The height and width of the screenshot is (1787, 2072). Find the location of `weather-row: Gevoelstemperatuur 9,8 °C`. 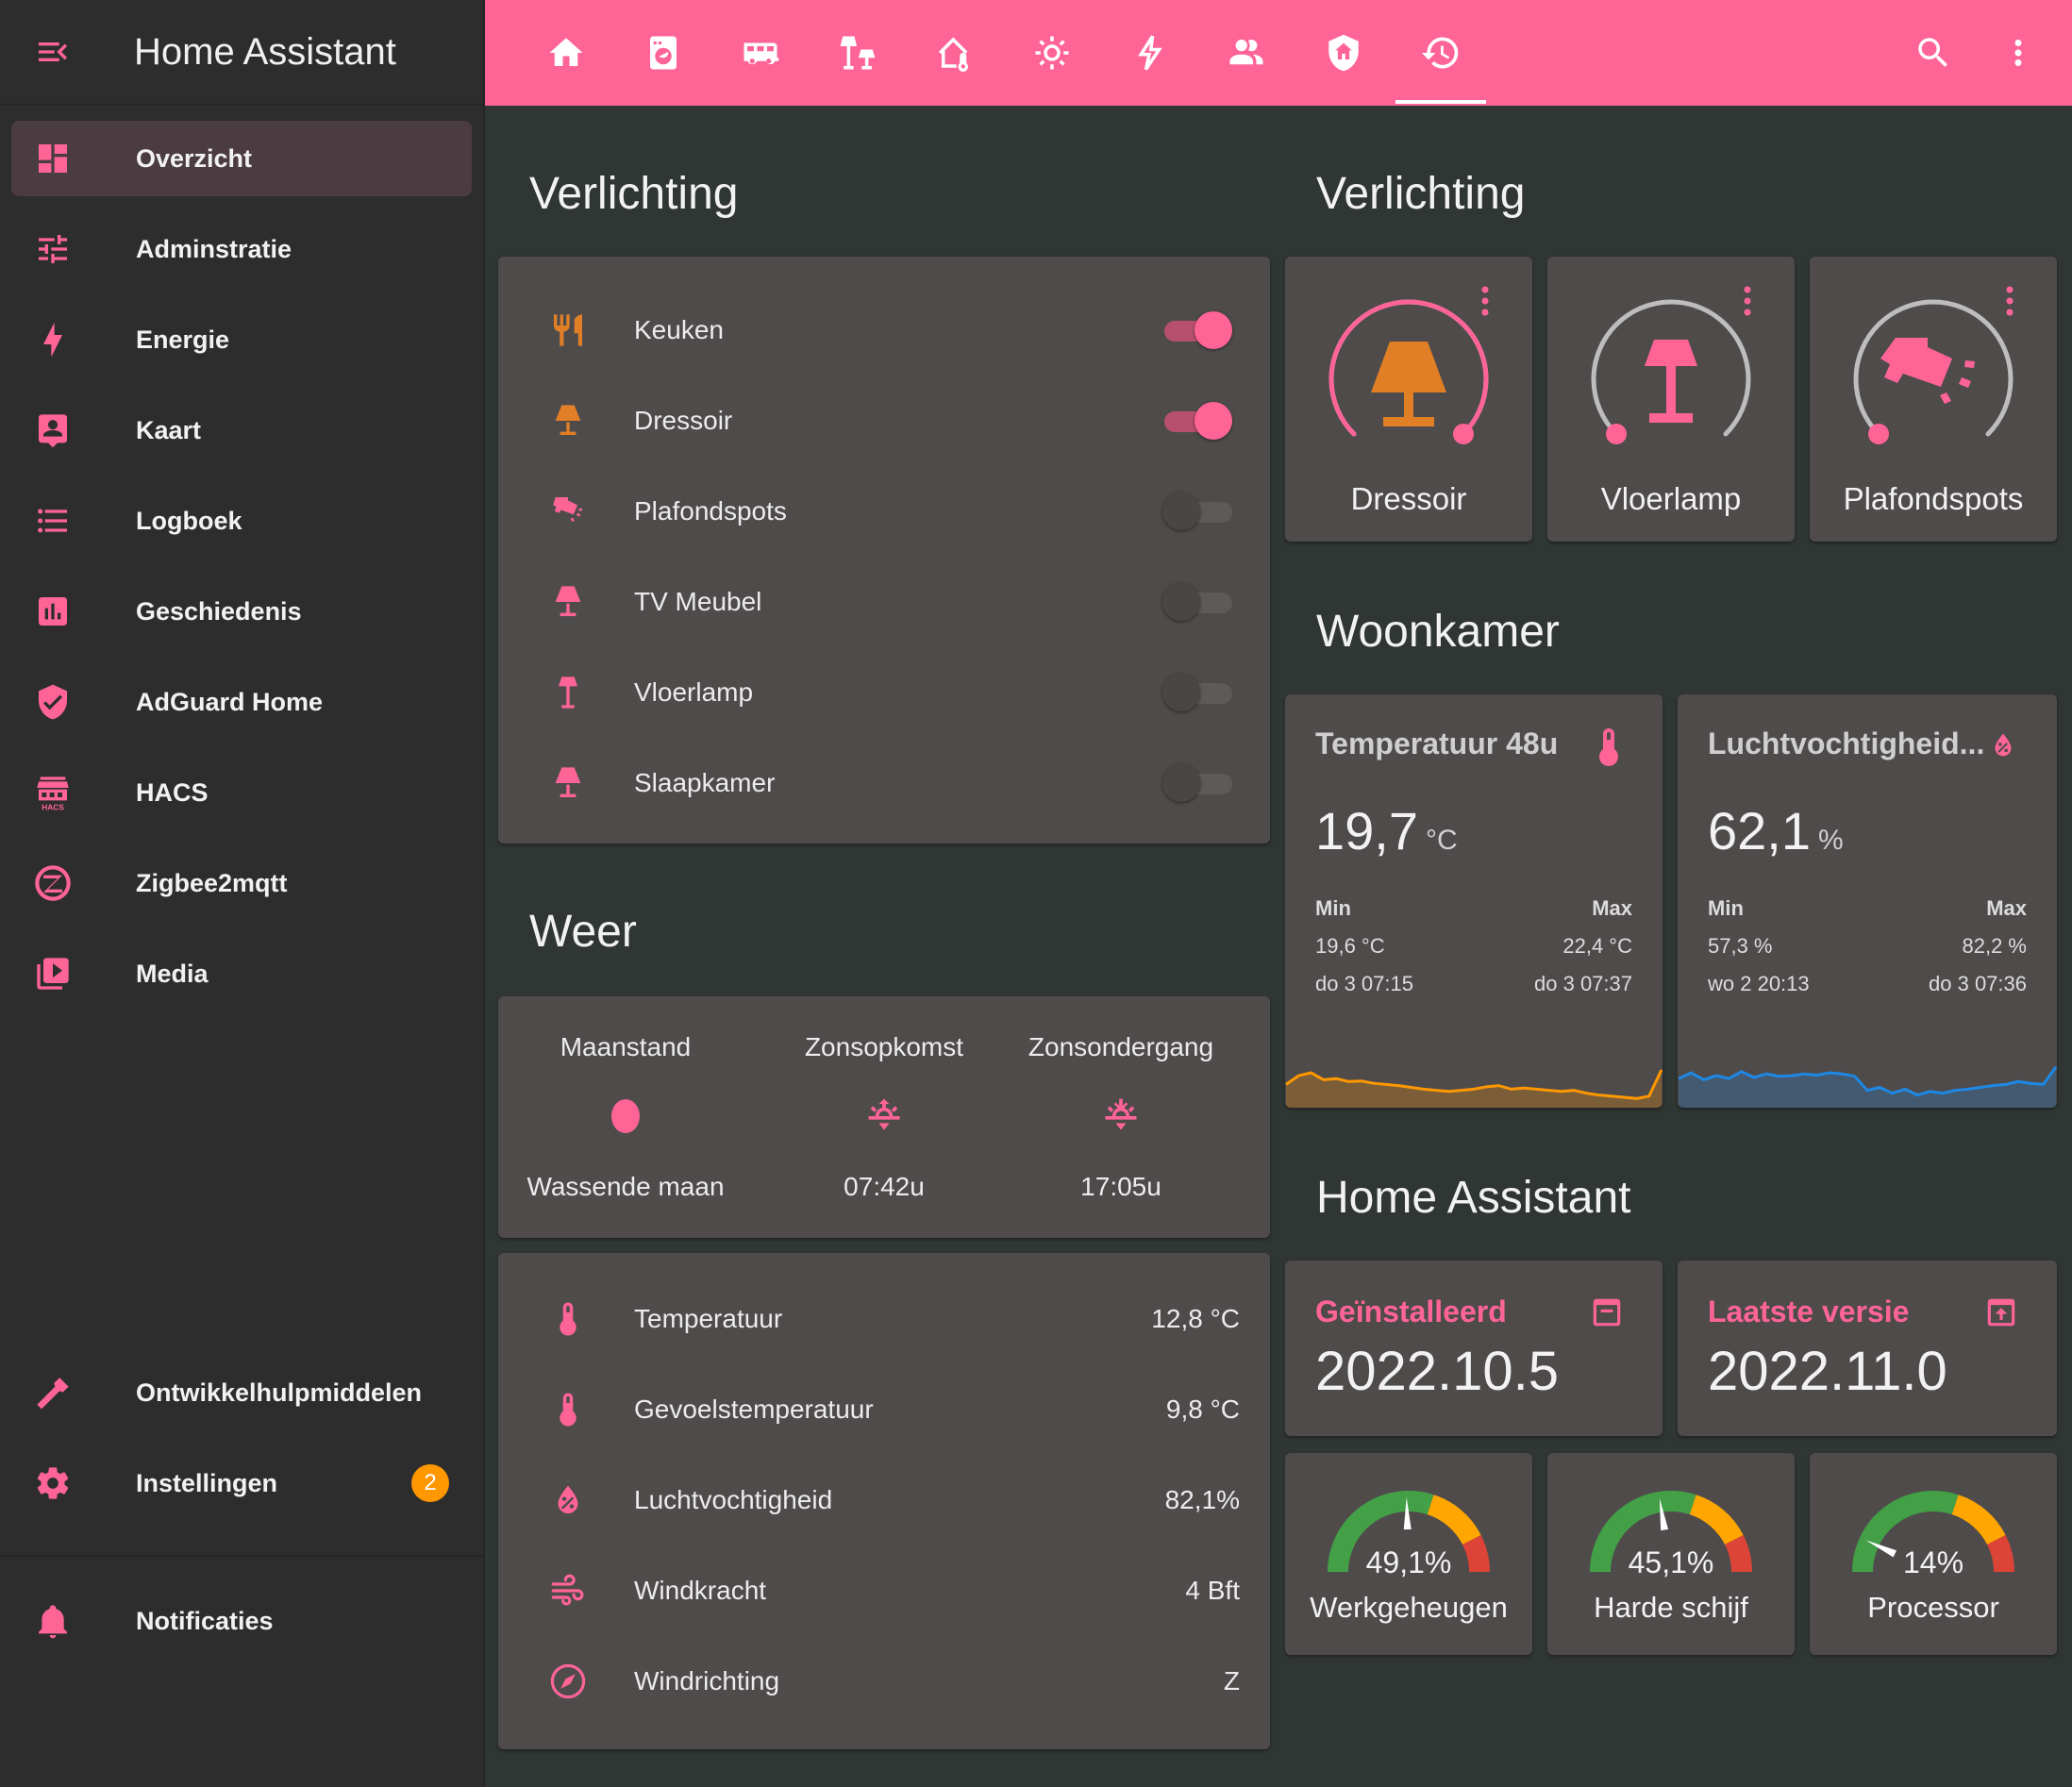

weather-row: Gevoelstemperatuur 9,8 °C is located at coordinates (884, 1409).